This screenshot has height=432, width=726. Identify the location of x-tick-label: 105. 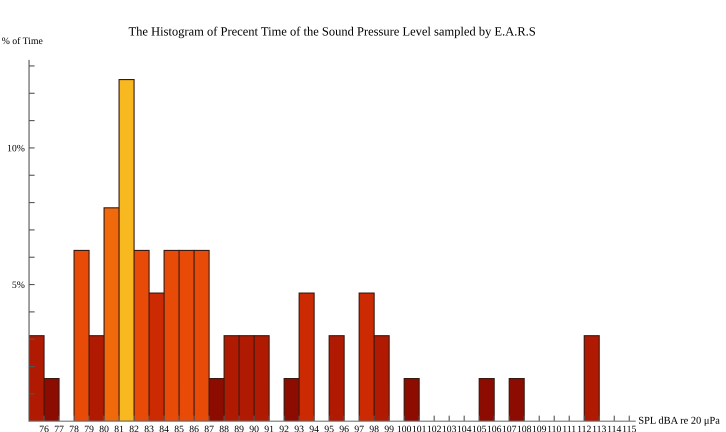
(479, 429).